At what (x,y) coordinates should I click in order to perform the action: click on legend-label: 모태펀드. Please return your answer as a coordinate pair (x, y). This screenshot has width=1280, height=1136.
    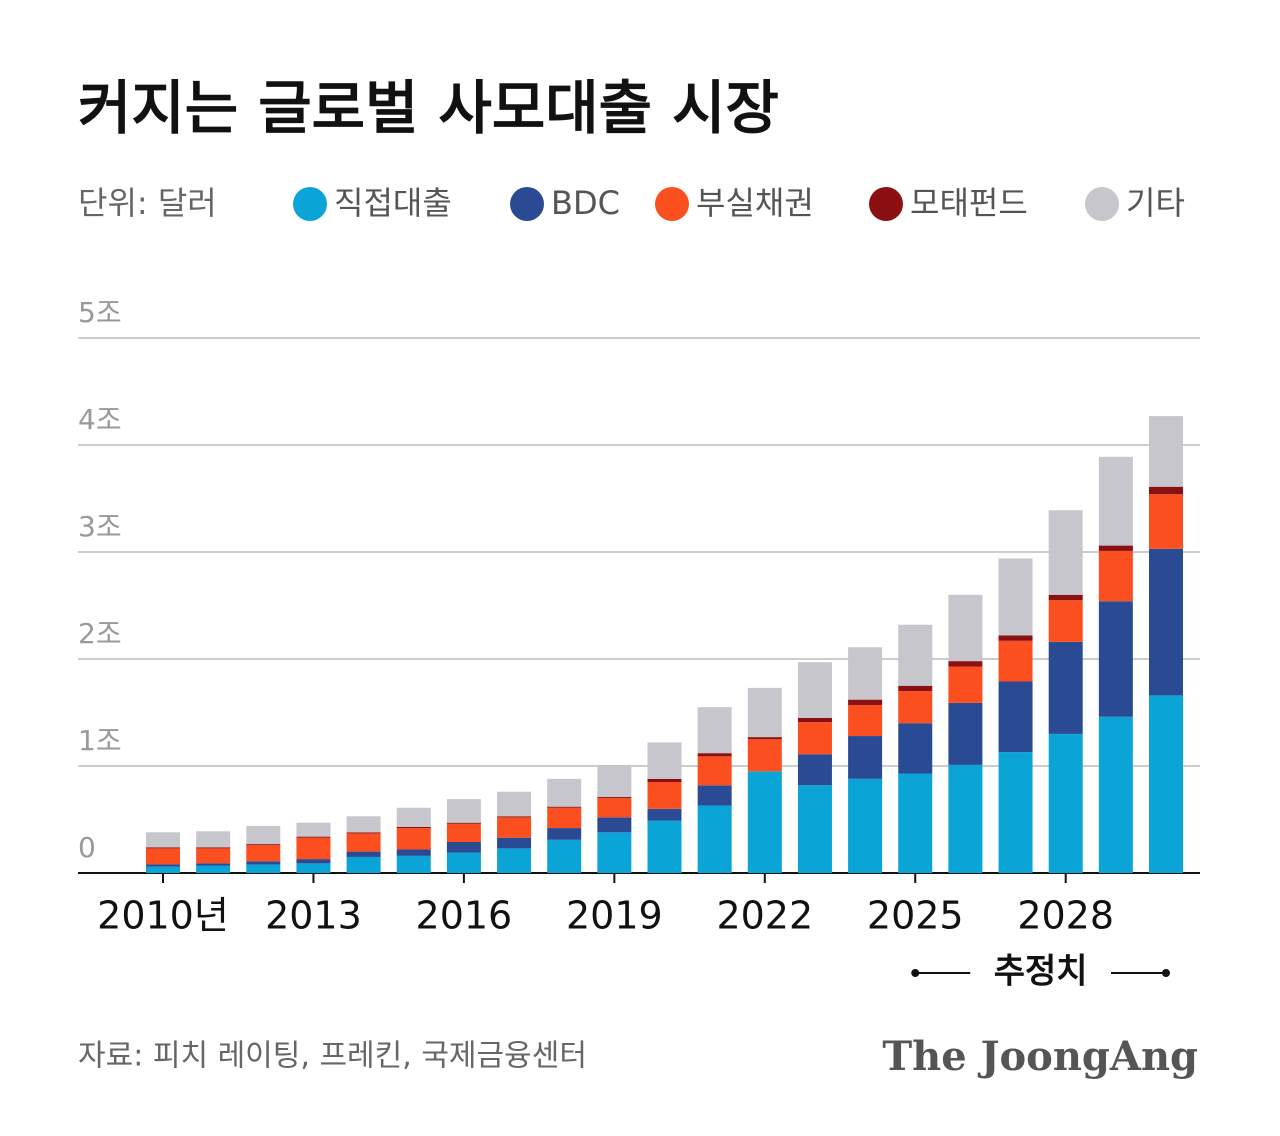
    Looking at the image, I should click on (969, 203).